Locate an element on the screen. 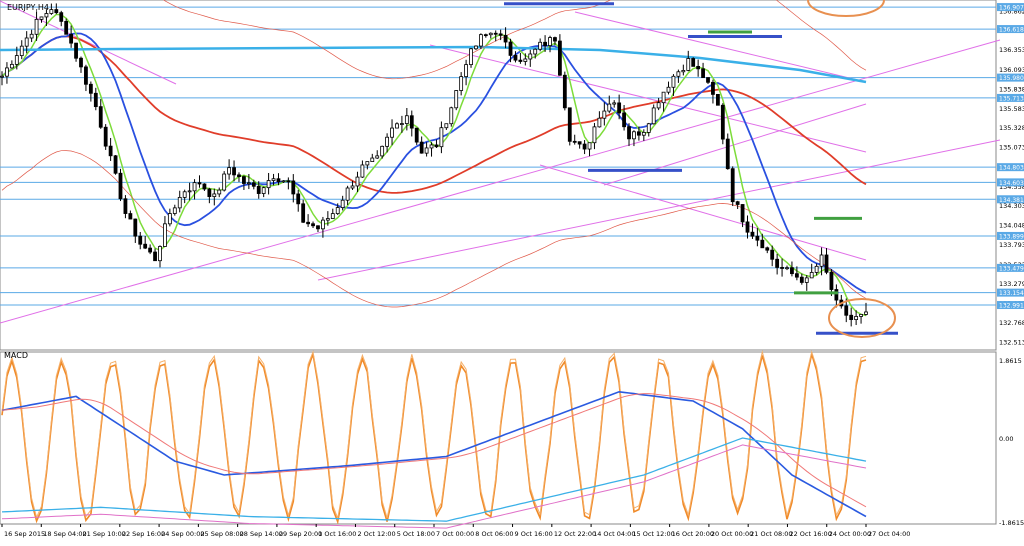 The height and width of the screenshot is (546, 1024). time-tick-label: 21 Oct 08:00 is located at coordinates (771, 534).